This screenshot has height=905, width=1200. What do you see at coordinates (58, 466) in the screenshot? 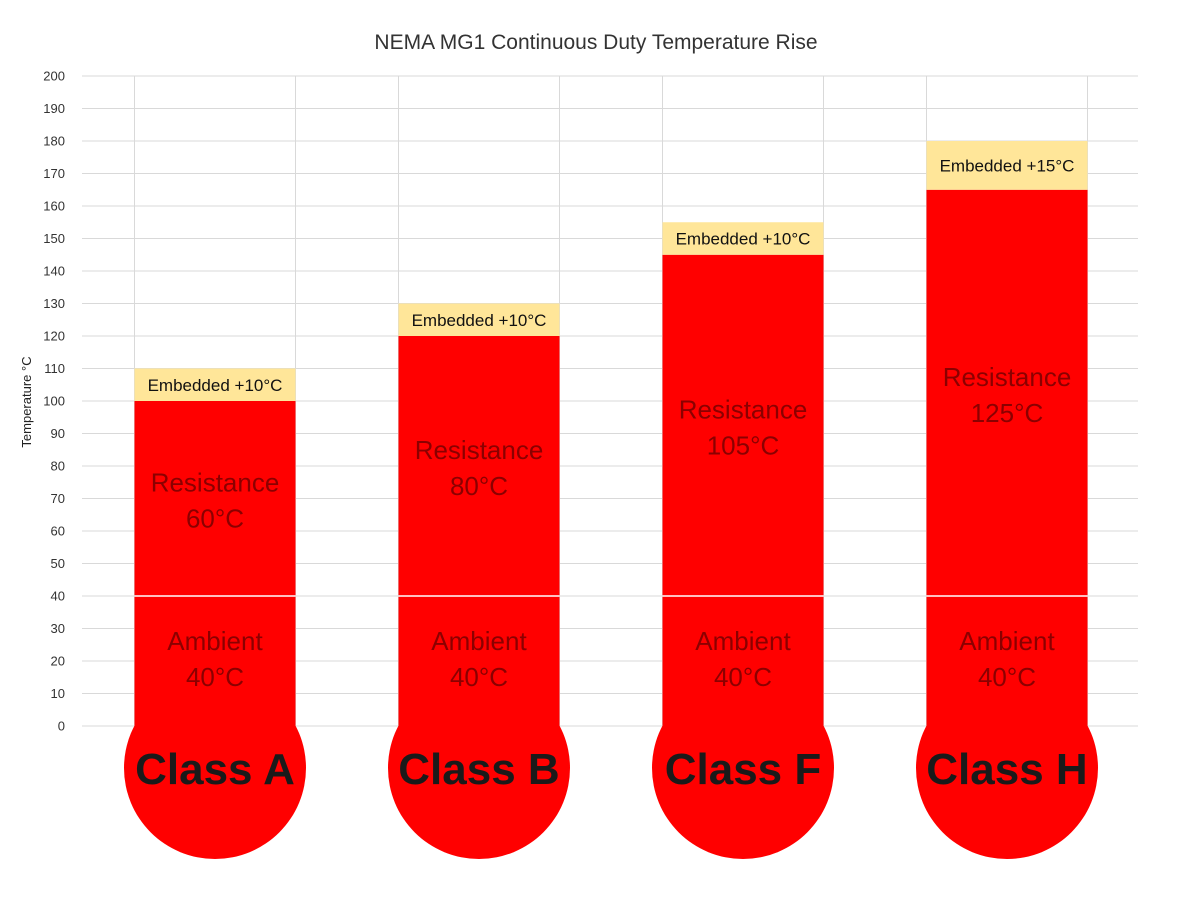
I see `y-tick-label: 80` at bounding box center [58, 466].